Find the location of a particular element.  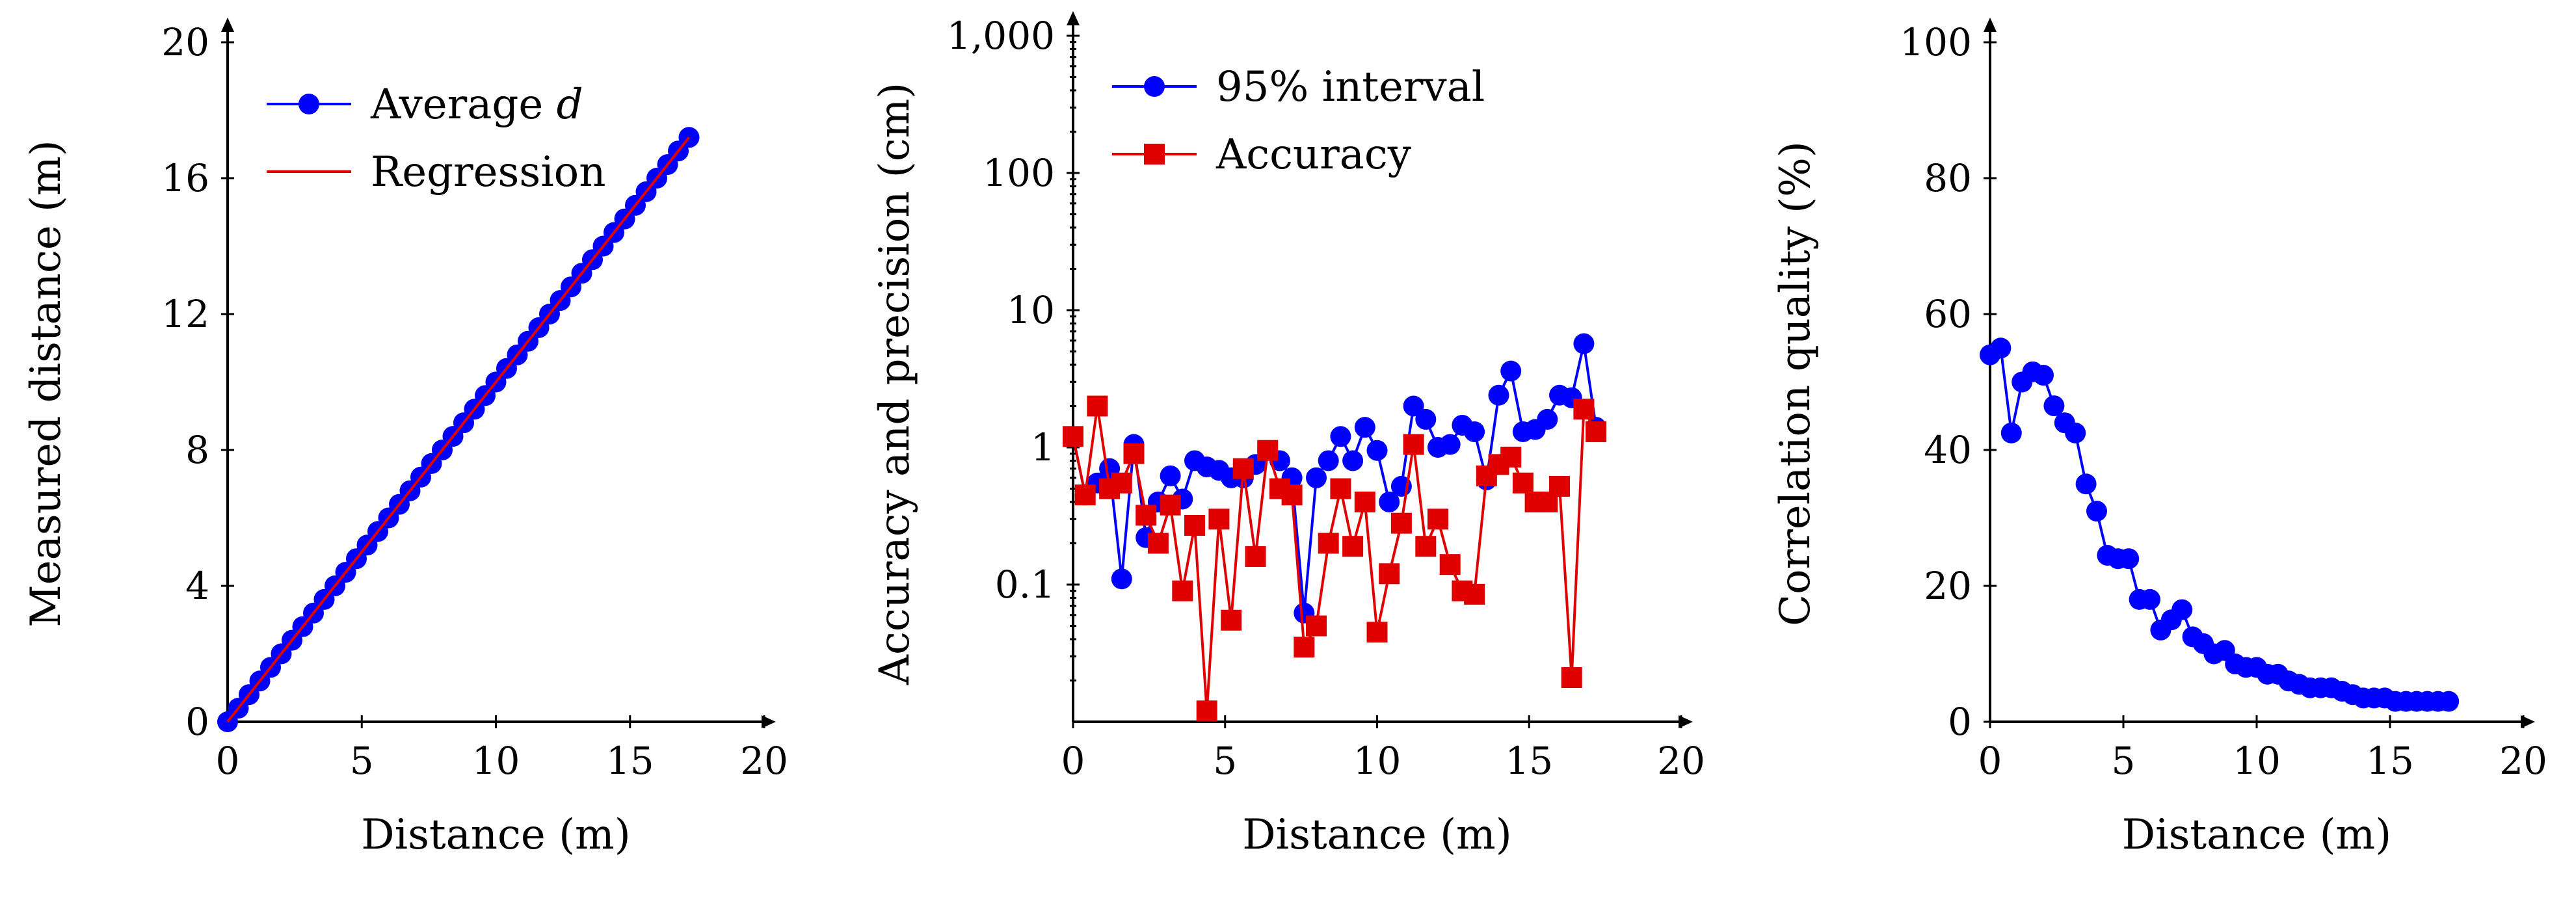

legend-label: 95% interval is located at coordinates (1350, 87).